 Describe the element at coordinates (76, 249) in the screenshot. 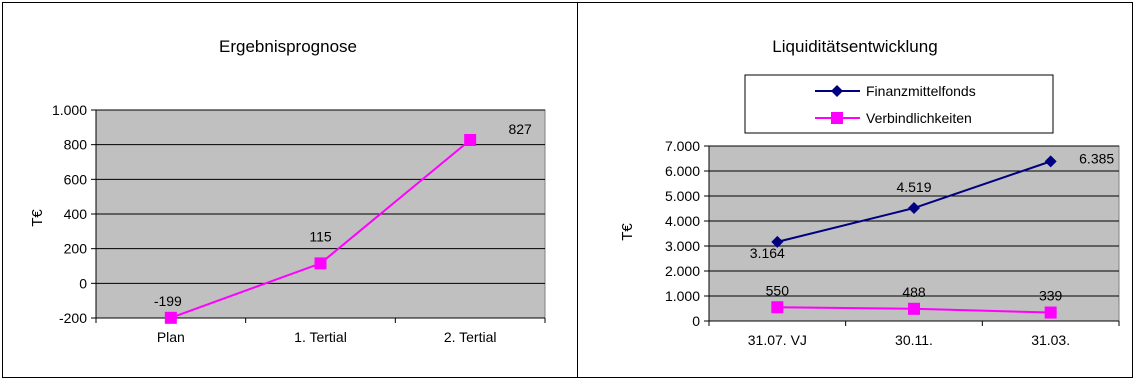

I see `chart1-ytick-label: 200` at that location.